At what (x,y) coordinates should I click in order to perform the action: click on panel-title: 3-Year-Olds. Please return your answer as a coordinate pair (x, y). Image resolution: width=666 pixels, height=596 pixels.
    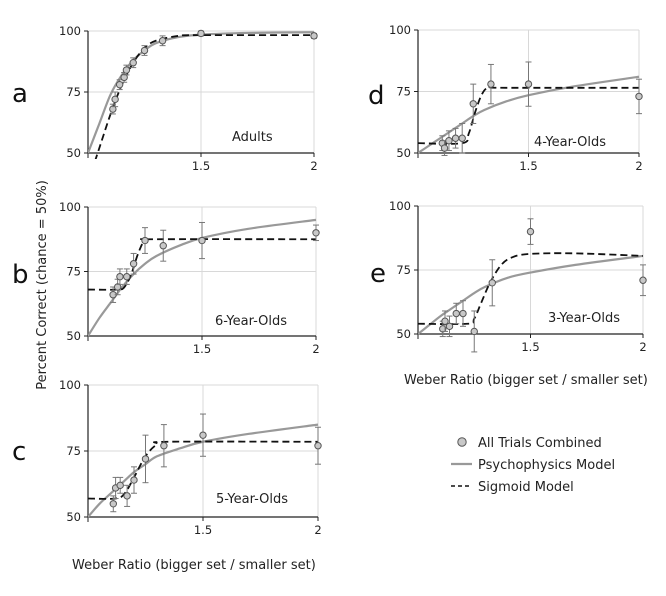
    Looking at the image, I should click on (584, 318).